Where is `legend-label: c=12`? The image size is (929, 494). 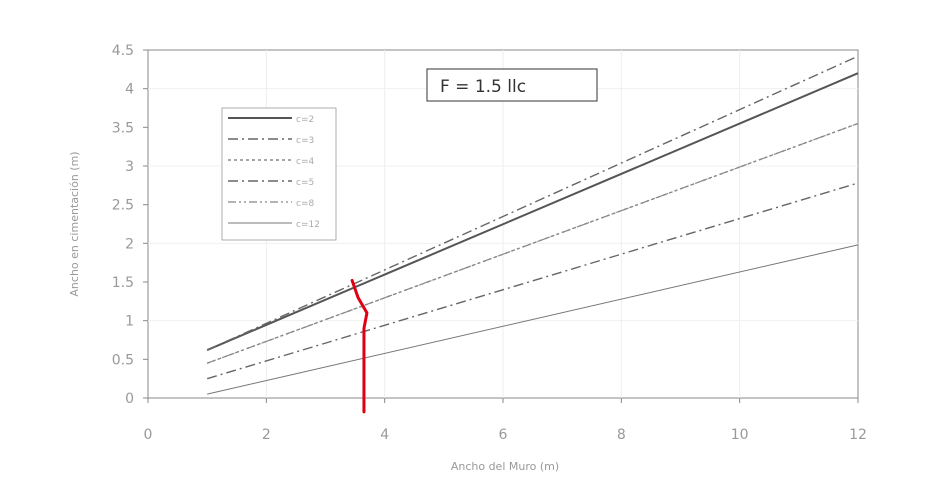 legend-label: c=12 is located at coordinates (308, 225).